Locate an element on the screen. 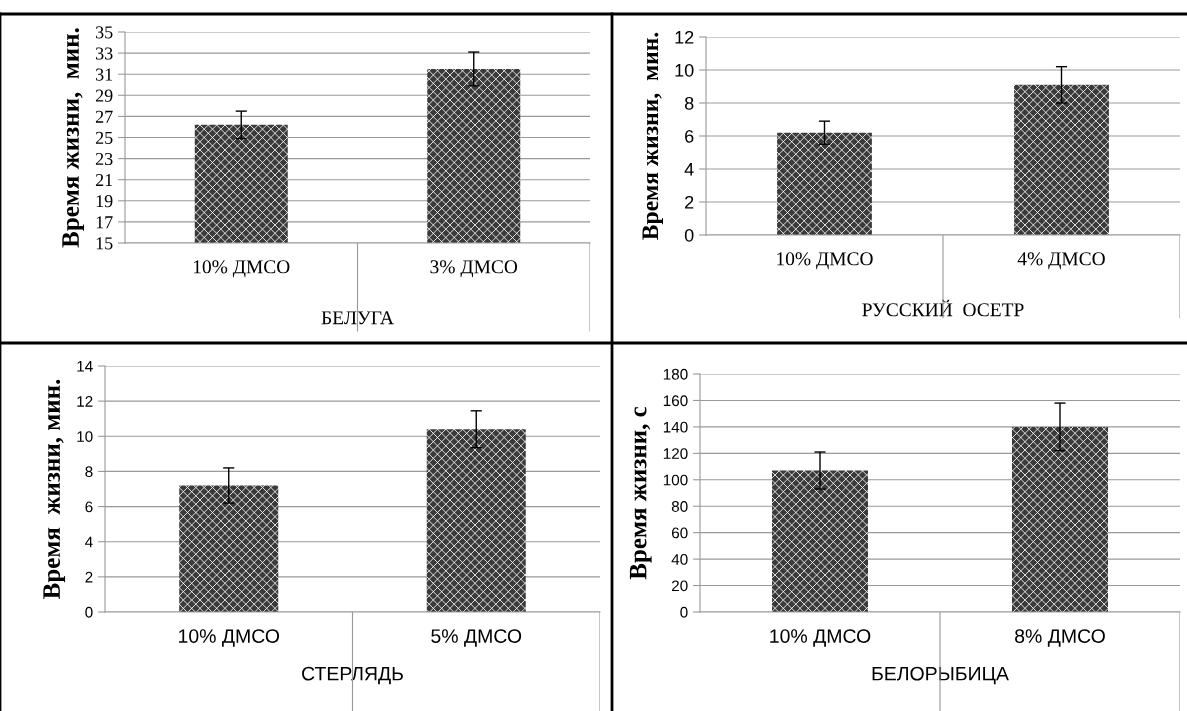 The width and height of the screenshot is (1187, 711). y-tick-label: 20 is located at coordinates (679, 586).